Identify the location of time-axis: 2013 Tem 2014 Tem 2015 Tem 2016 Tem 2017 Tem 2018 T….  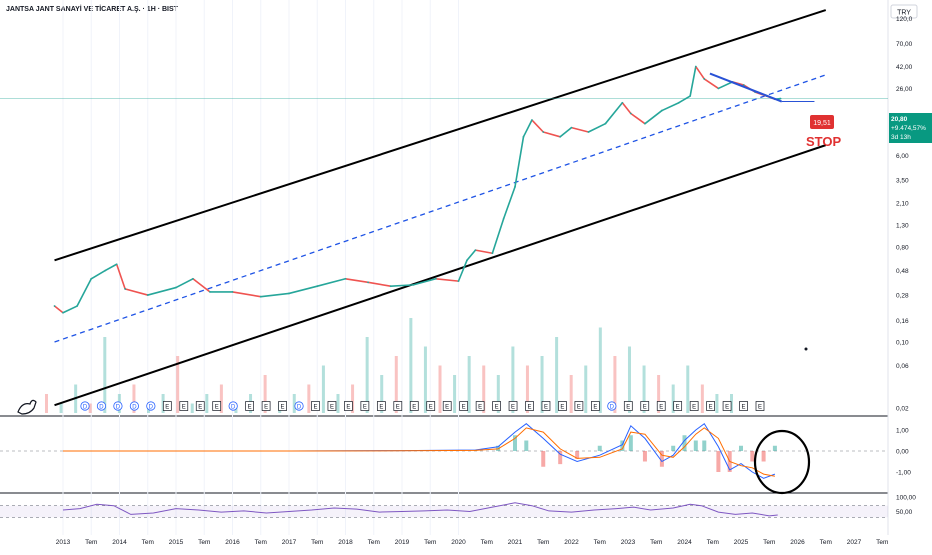
(472, 542).